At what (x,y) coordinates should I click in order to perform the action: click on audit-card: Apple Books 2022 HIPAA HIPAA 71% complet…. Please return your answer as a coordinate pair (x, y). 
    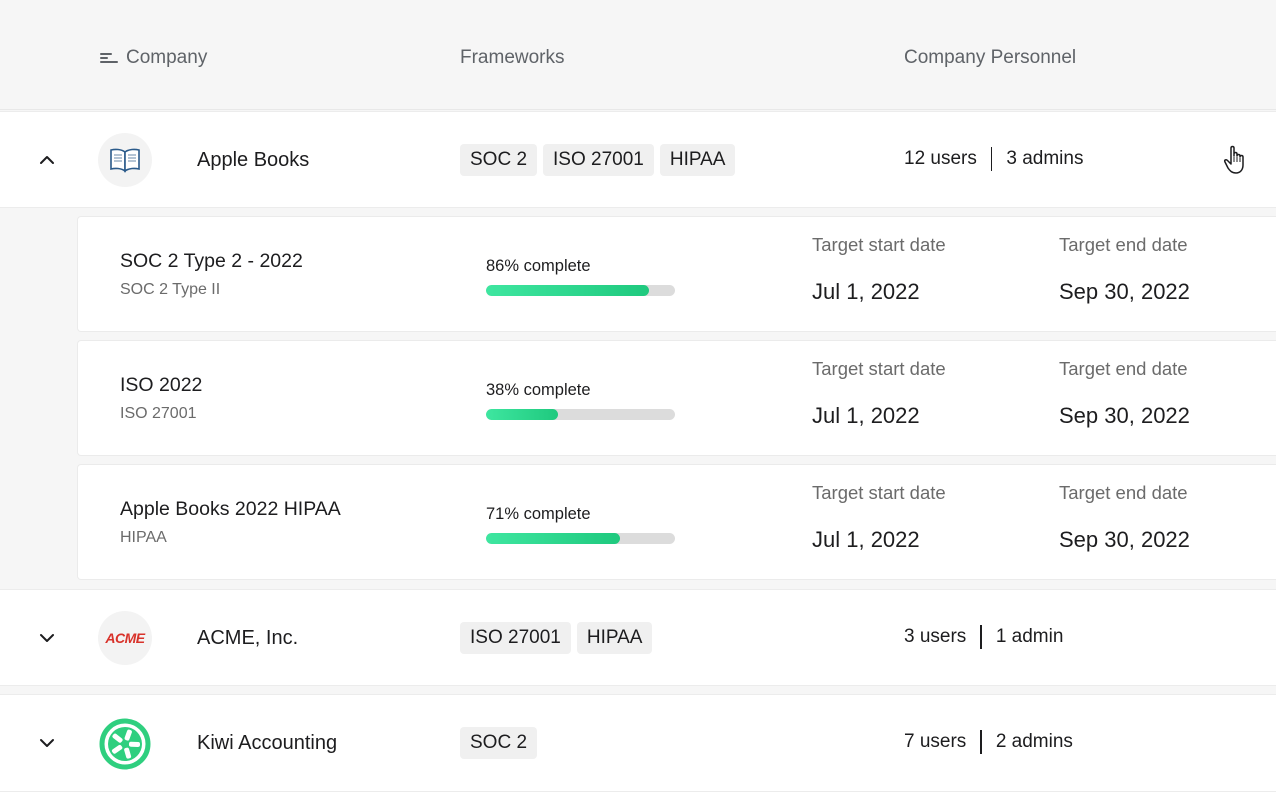
    Looking at the image, I should click on (676, 522).